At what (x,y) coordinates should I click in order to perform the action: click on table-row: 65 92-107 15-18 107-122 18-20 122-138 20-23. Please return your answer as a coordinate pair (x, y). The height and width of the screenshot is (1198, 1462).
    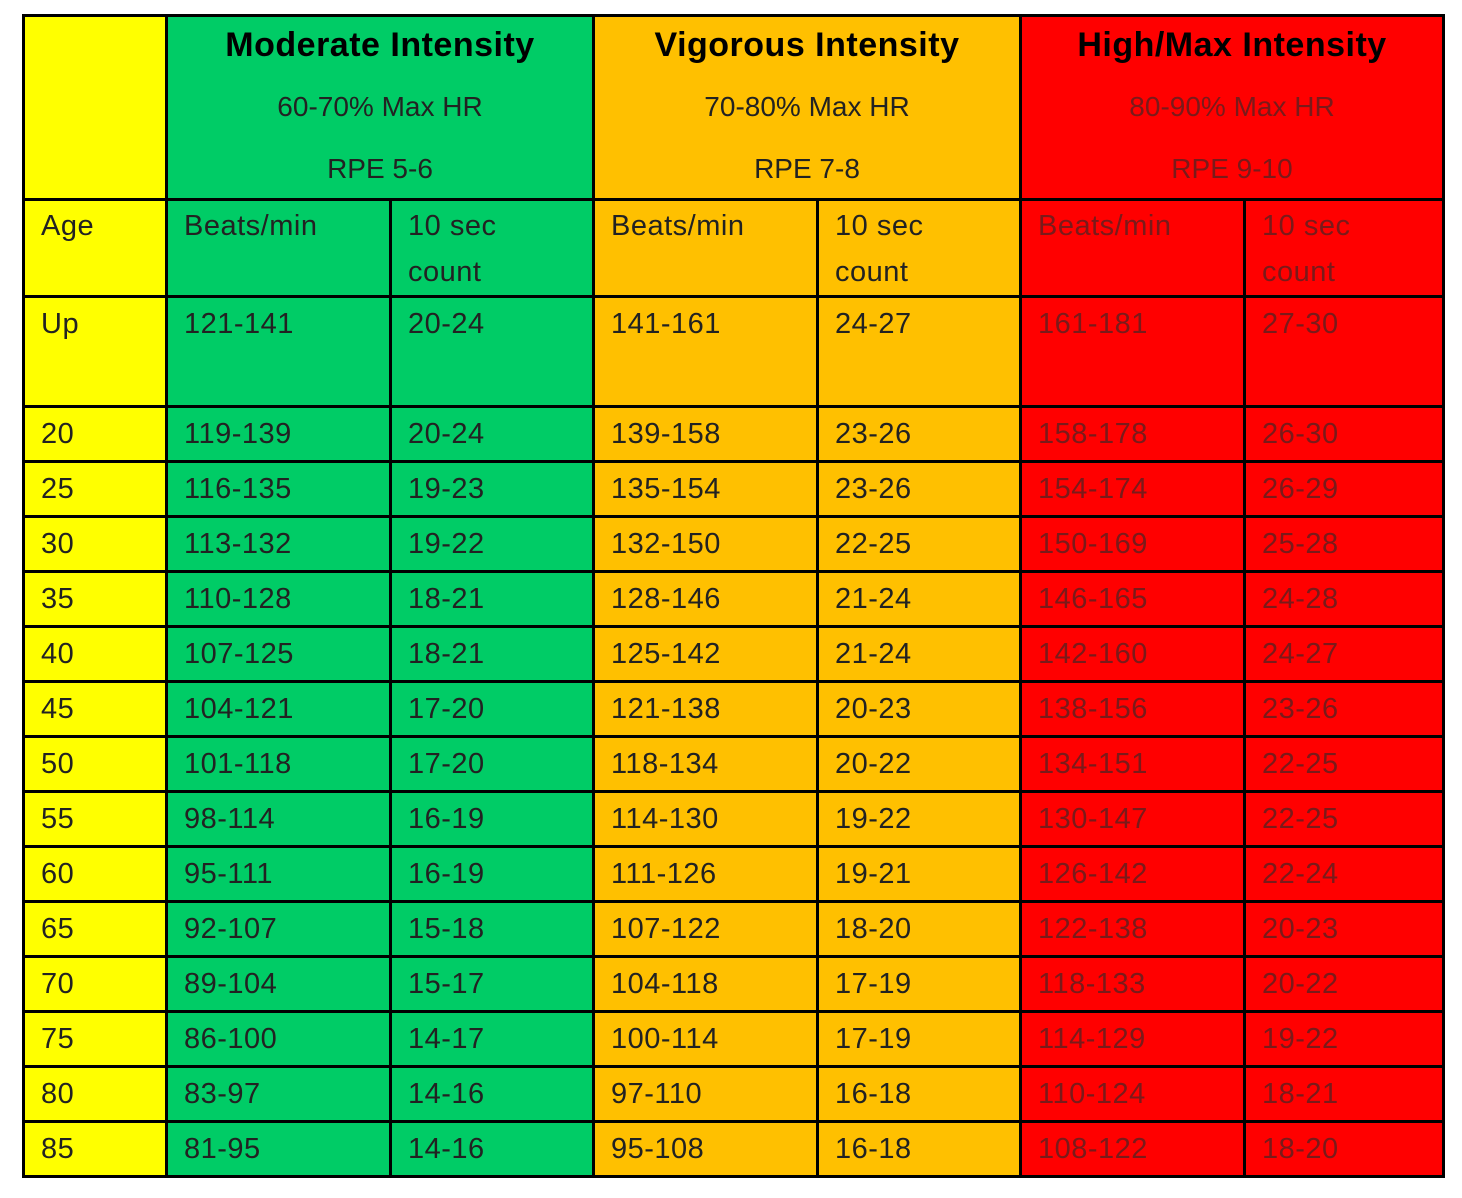
    Looking at the image, I should click on (733, 929).